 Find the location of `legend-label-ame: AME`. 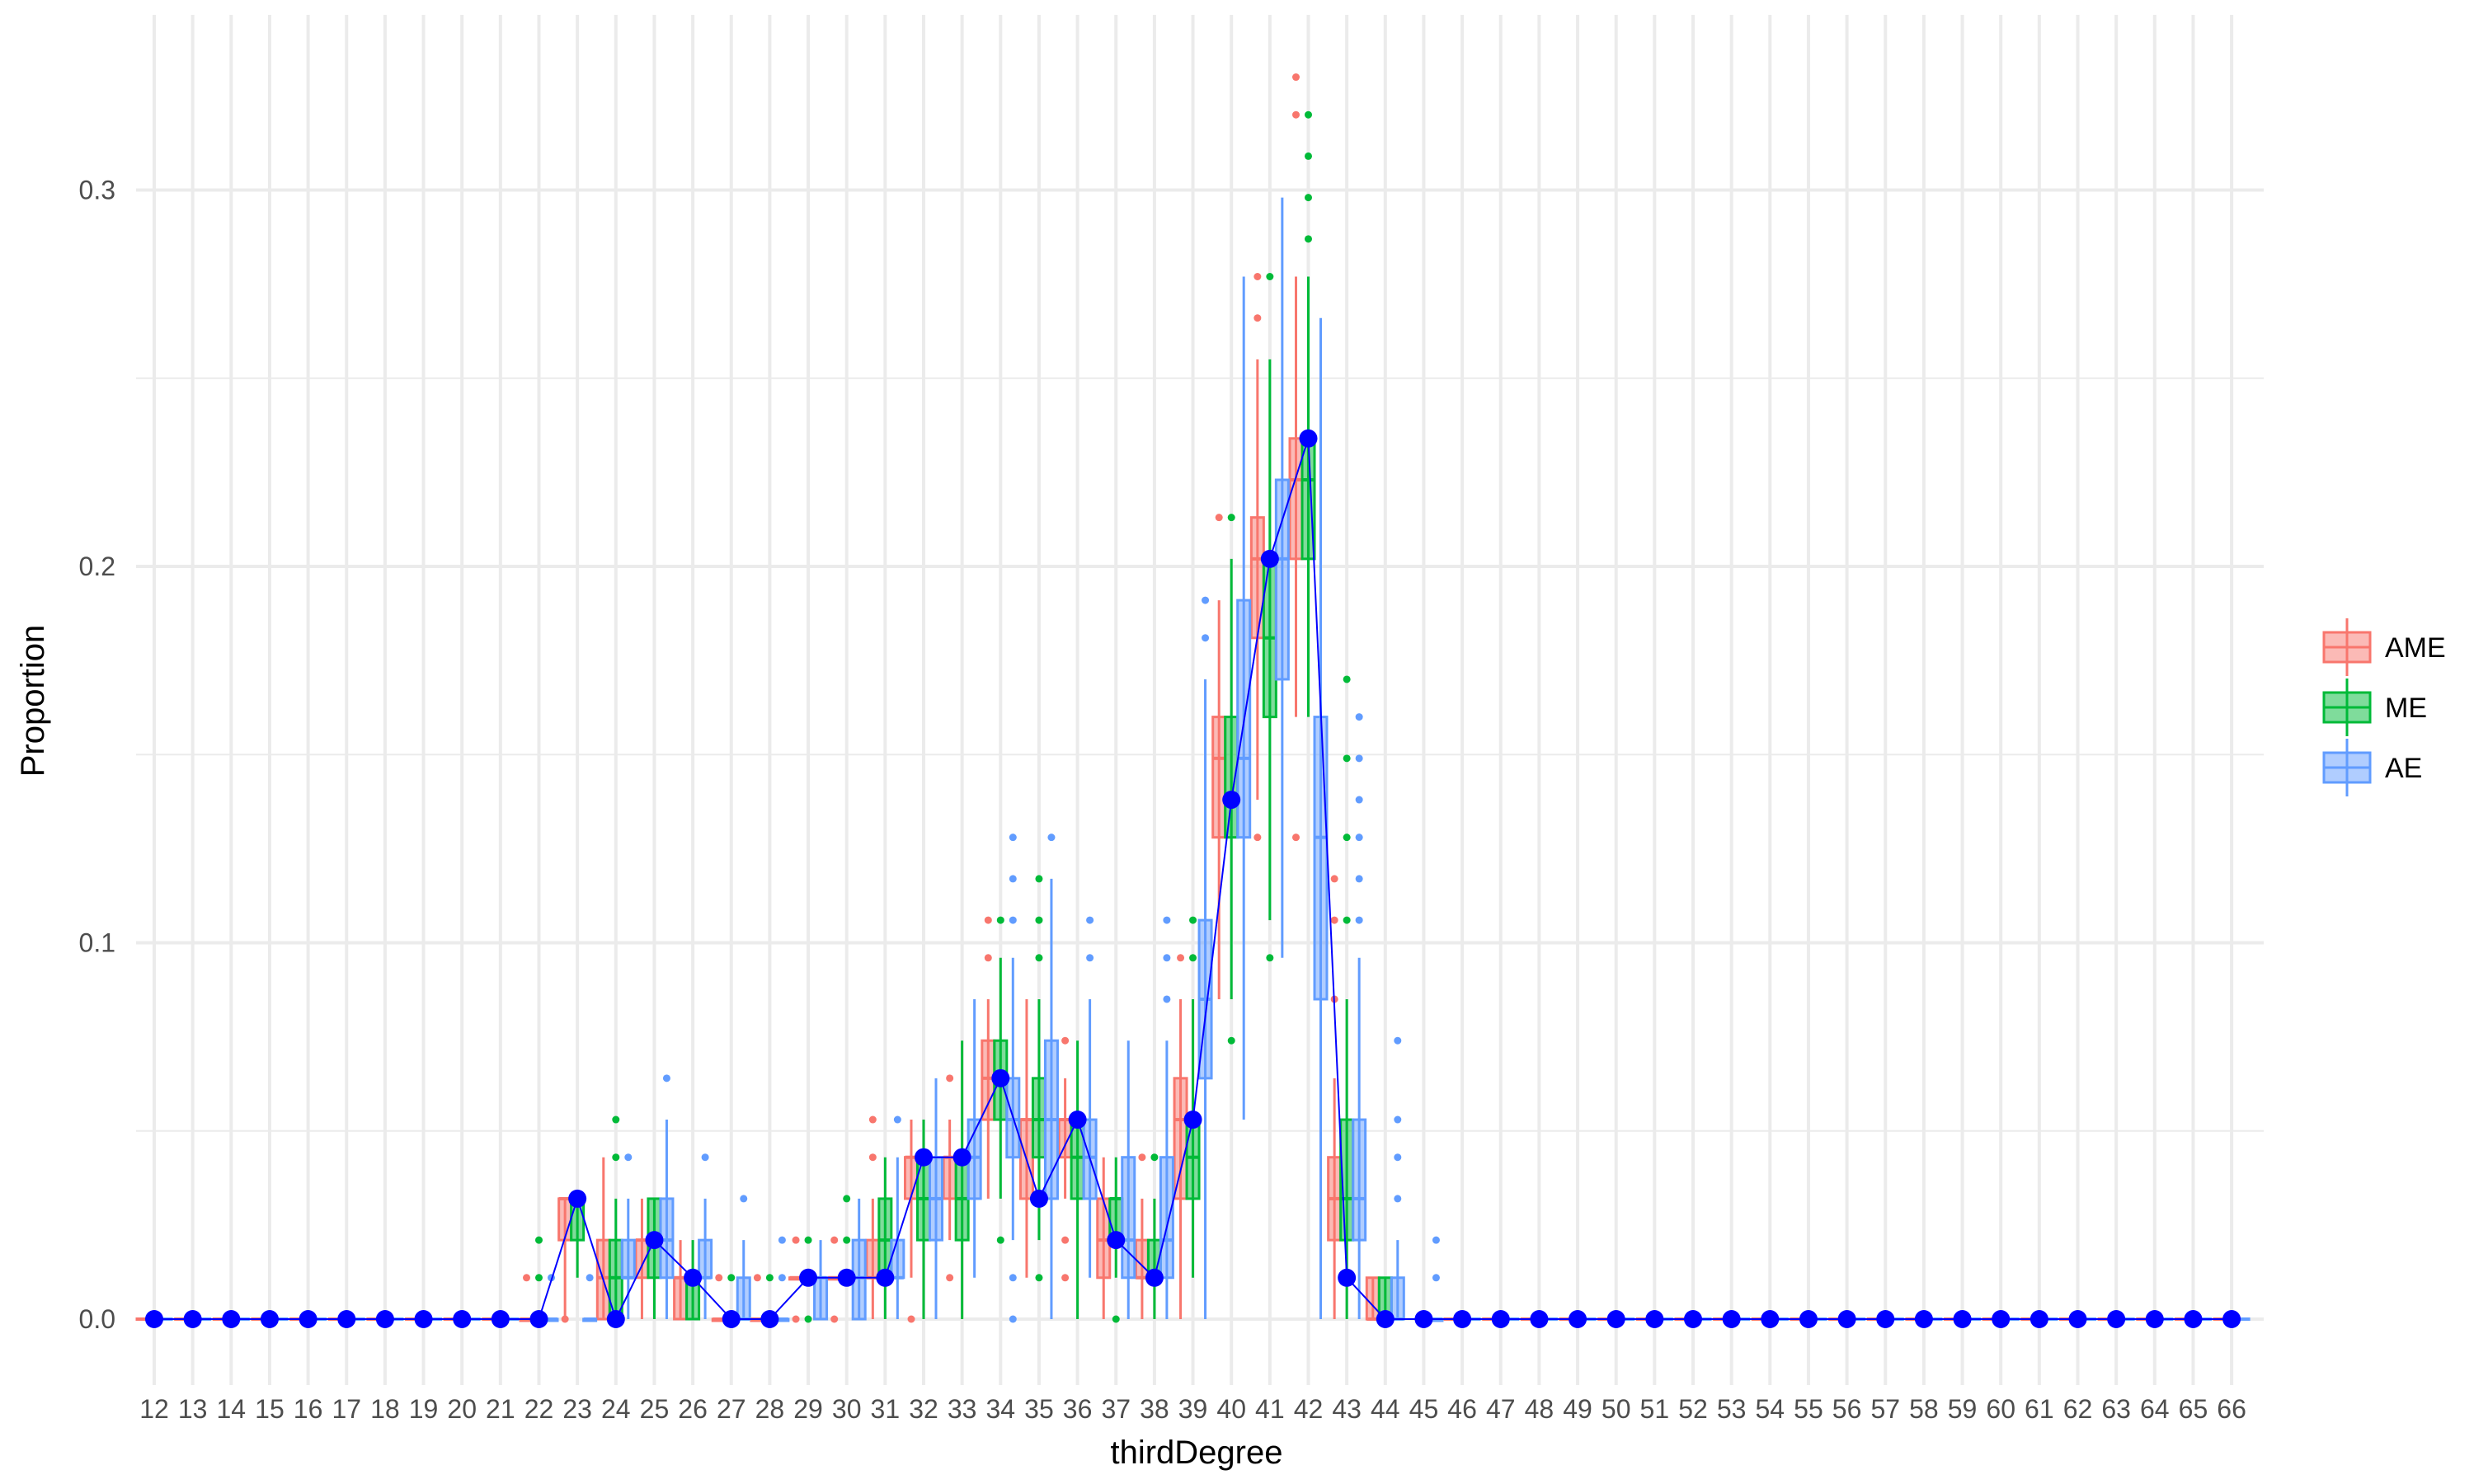

legend-label-ame: AME is located at coordinates (2415, 648).